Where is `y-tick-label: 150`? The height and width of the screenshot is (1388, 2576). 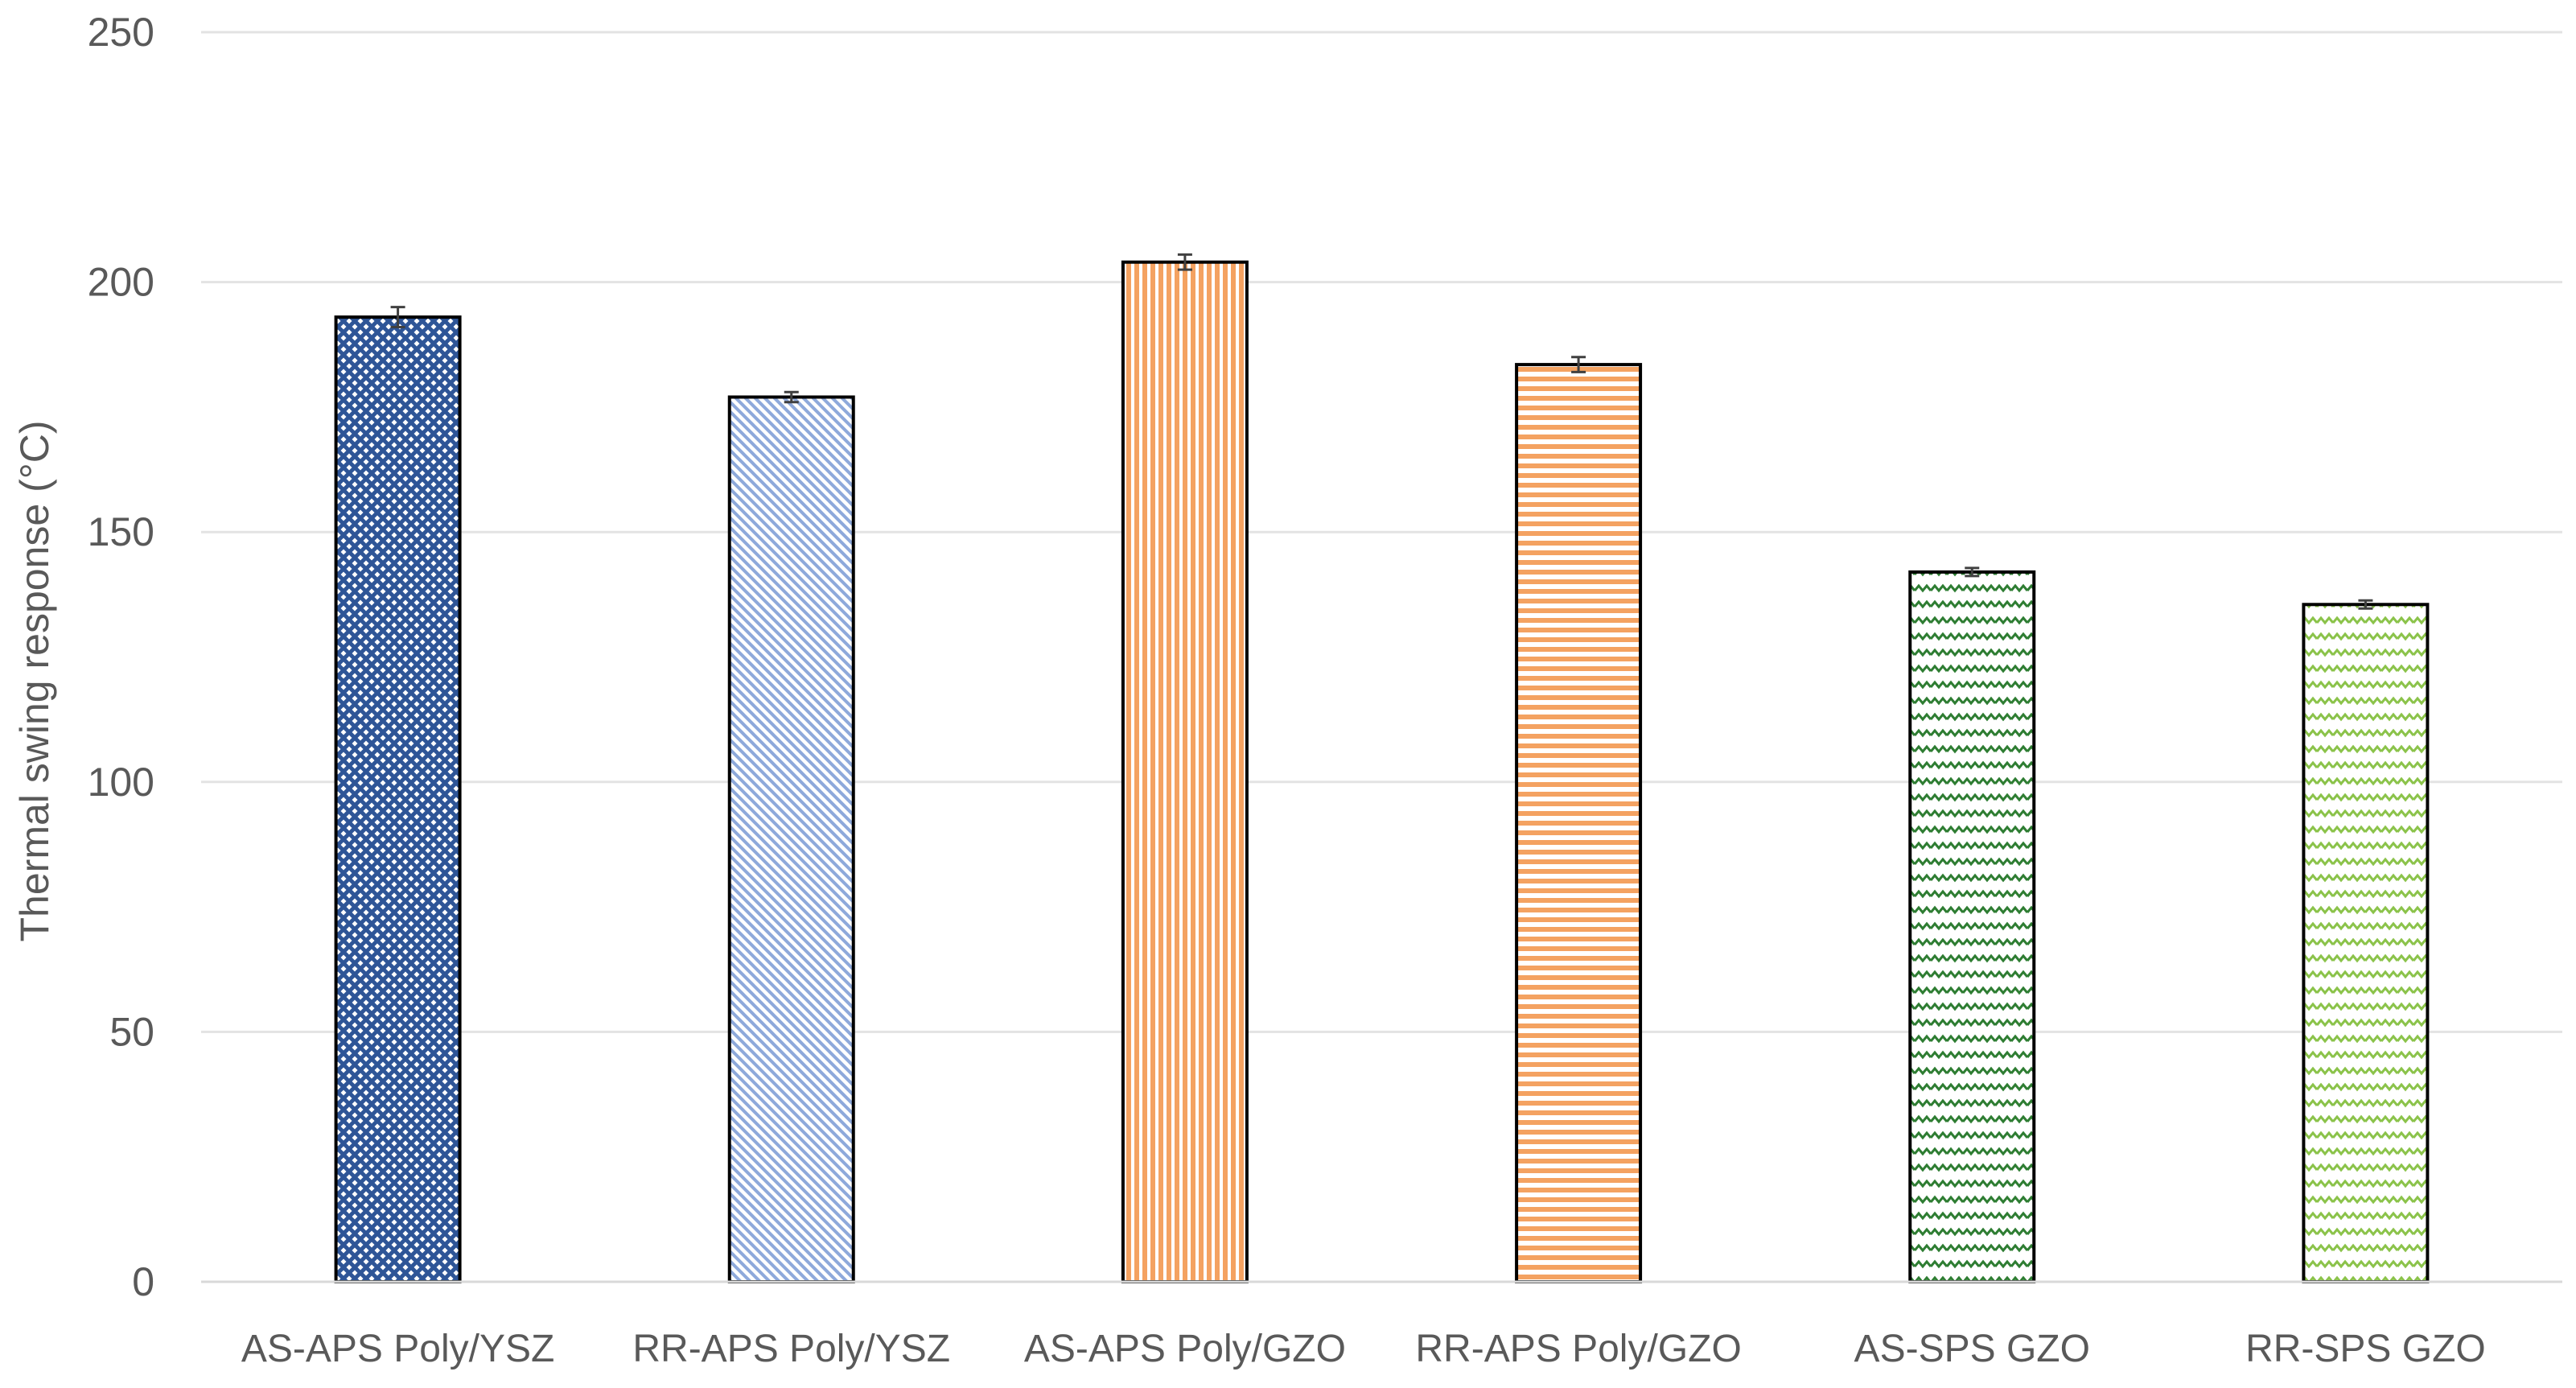
y-tick-label: 150 is located at coordinates (121, 531).